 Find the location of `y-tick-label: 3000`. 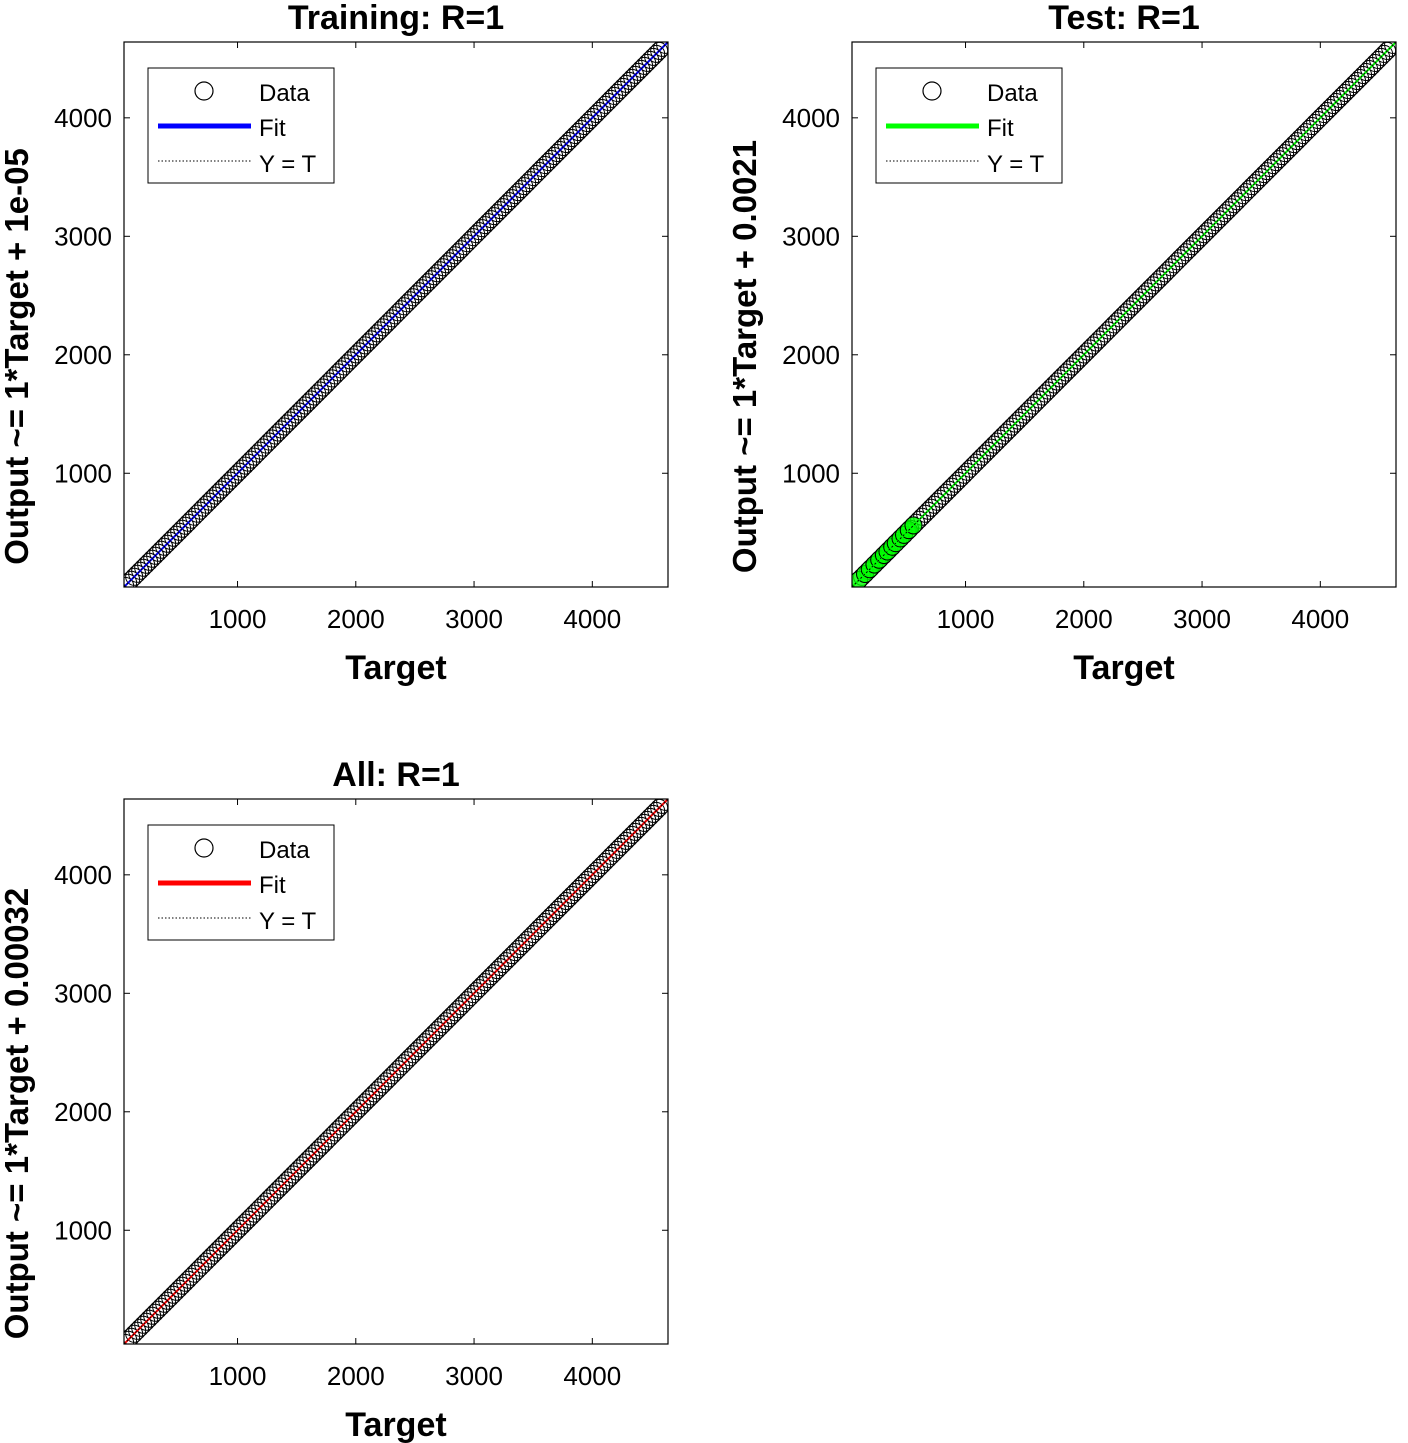

y-tick-label: 3000 is located at coordinates (83, 993).